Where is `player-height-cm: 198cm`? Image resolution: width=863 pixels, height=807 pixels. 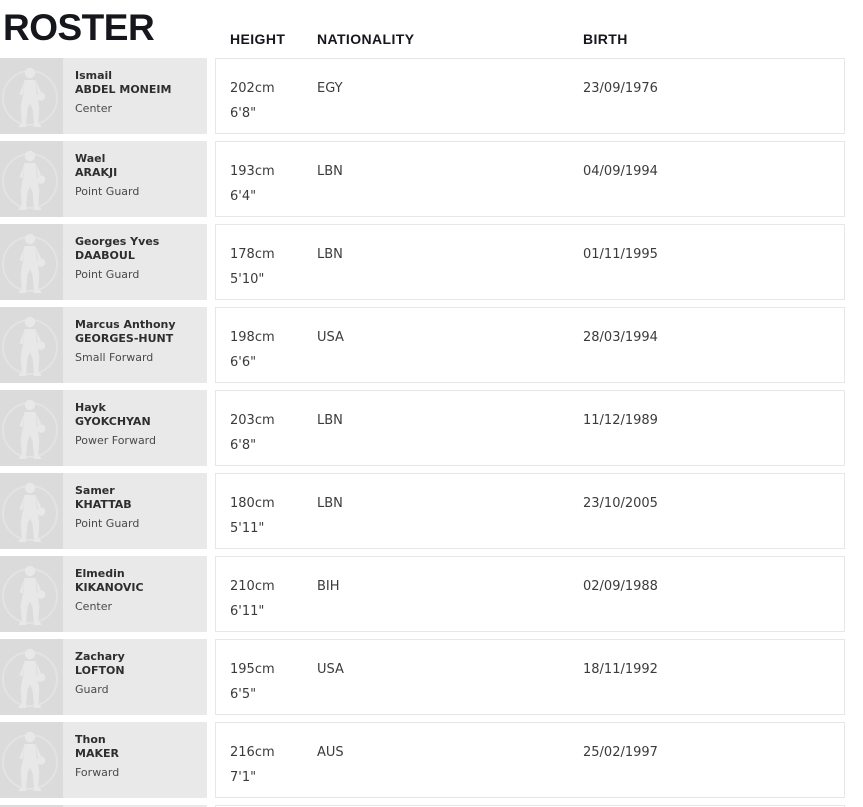
player-height-cm: 198cm is located at coordinates (252, 337).